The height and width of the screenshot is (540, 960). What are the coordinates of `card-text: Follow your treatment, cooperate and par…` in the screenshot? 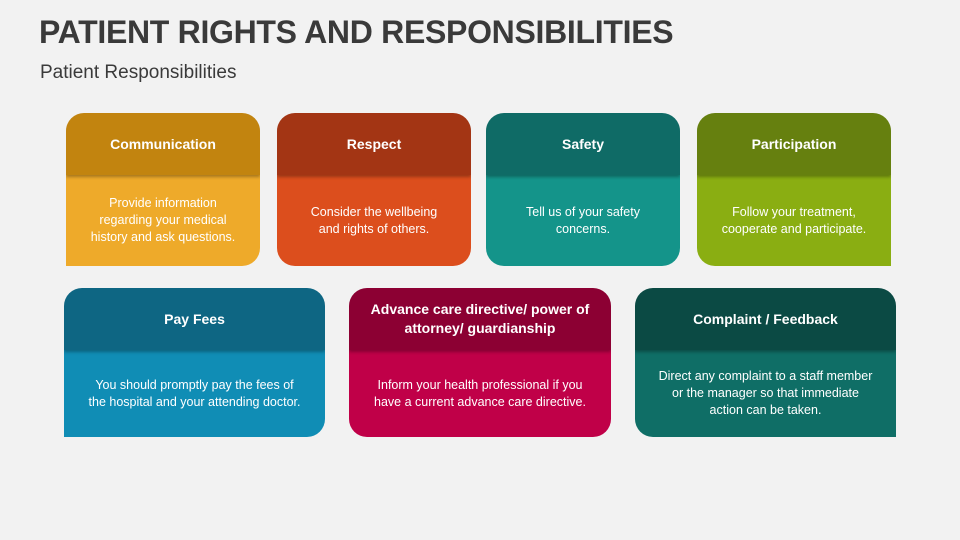 It's located at (794, 220).